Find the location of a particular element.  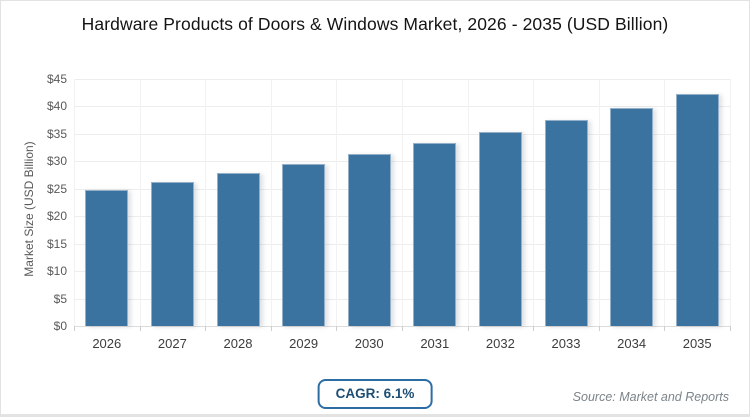

y-tick-label-25: $25 is located at coordinates (56, 188).